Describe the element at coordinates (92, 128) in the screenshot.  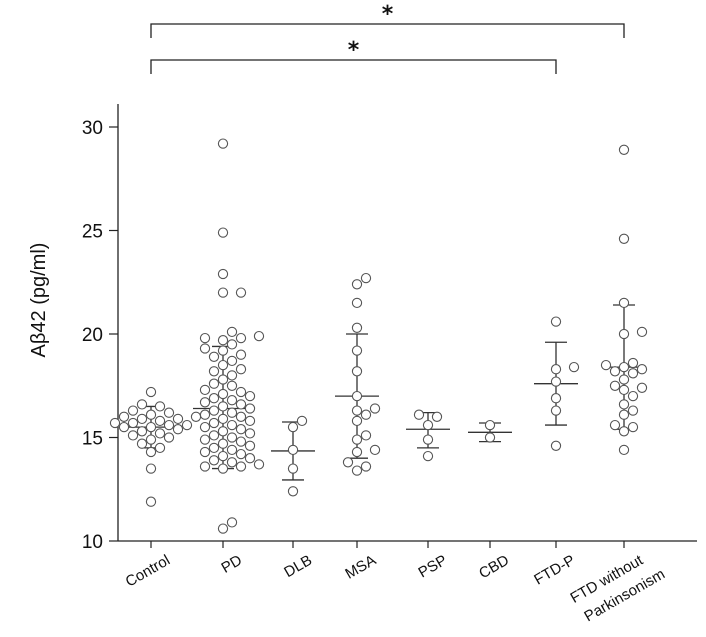
I see `y-tick-label: 30` at that location.